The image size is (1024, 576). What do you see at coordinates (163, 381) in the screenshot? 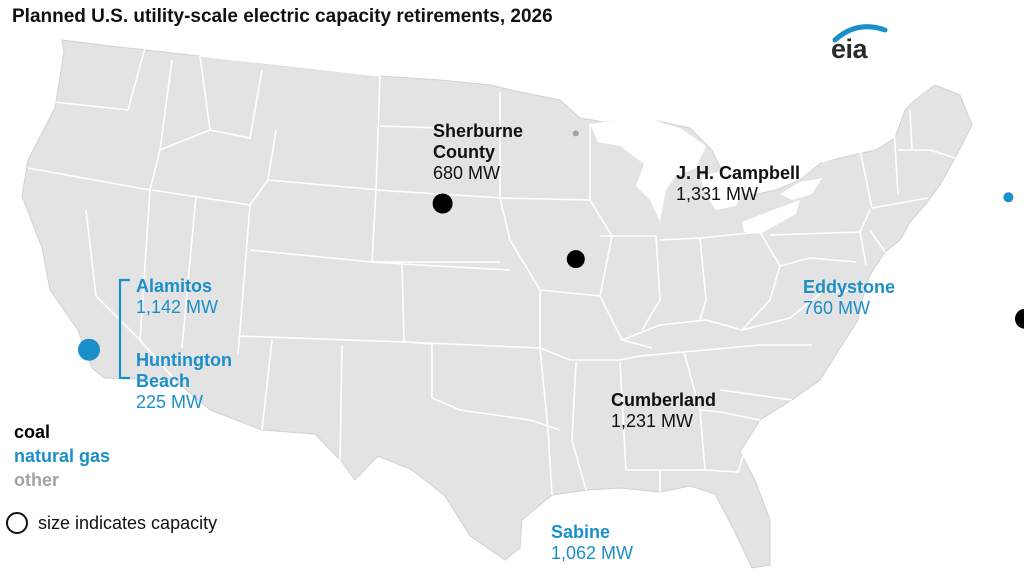
I see `label-huntington-name-2: Beach` at bounding box center [163, 381].